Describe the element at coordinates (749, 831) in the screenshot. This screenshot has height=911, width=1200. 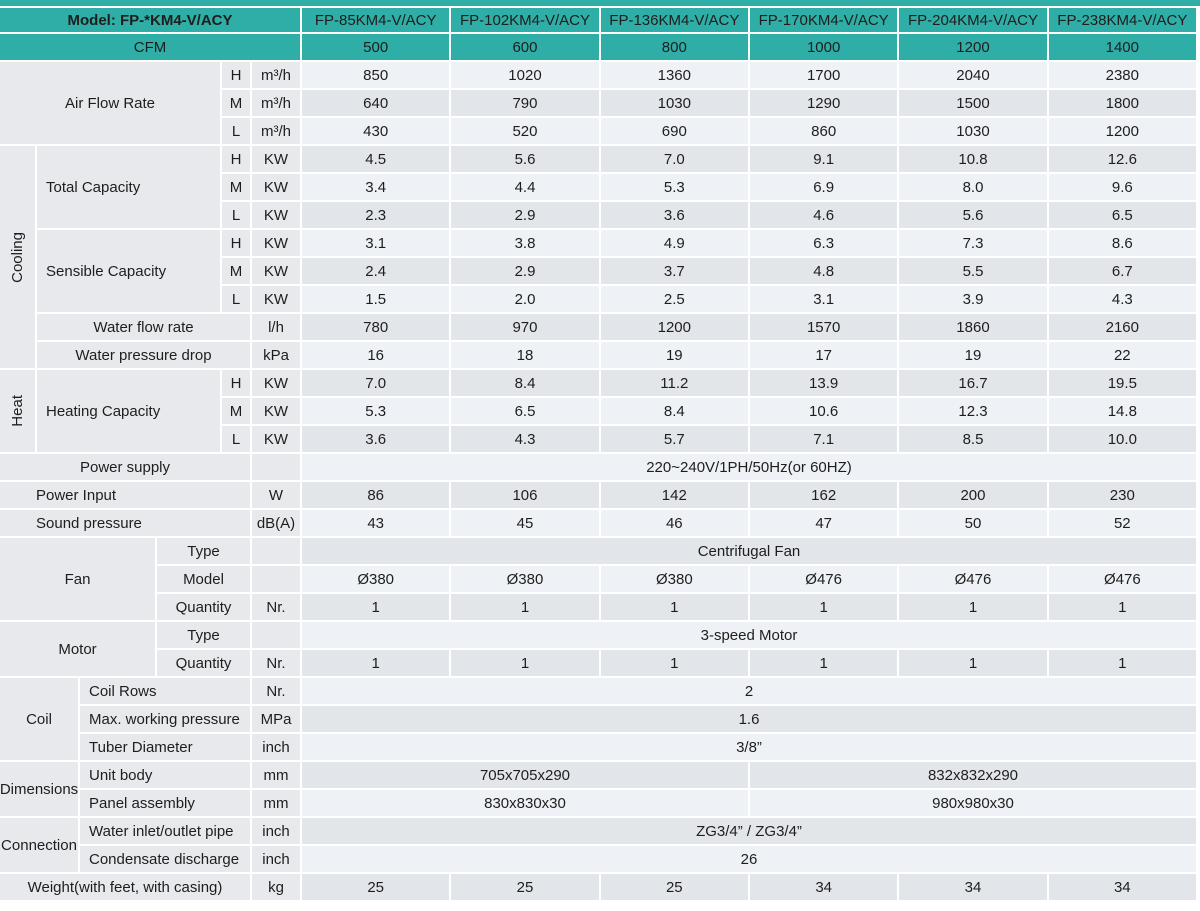
I see `value-water-inlet-outlet: ZG3/4” / ZG3/4”` at that location.